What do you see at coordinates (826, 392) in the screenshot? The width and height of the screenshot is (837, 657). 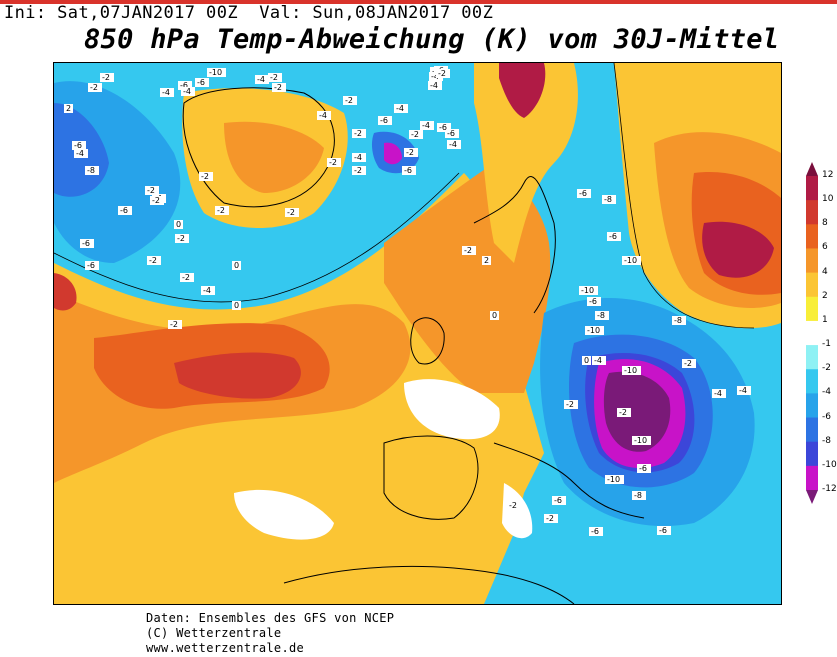 I see `legend-tick-label: -4` at bounding box center [826, 392].